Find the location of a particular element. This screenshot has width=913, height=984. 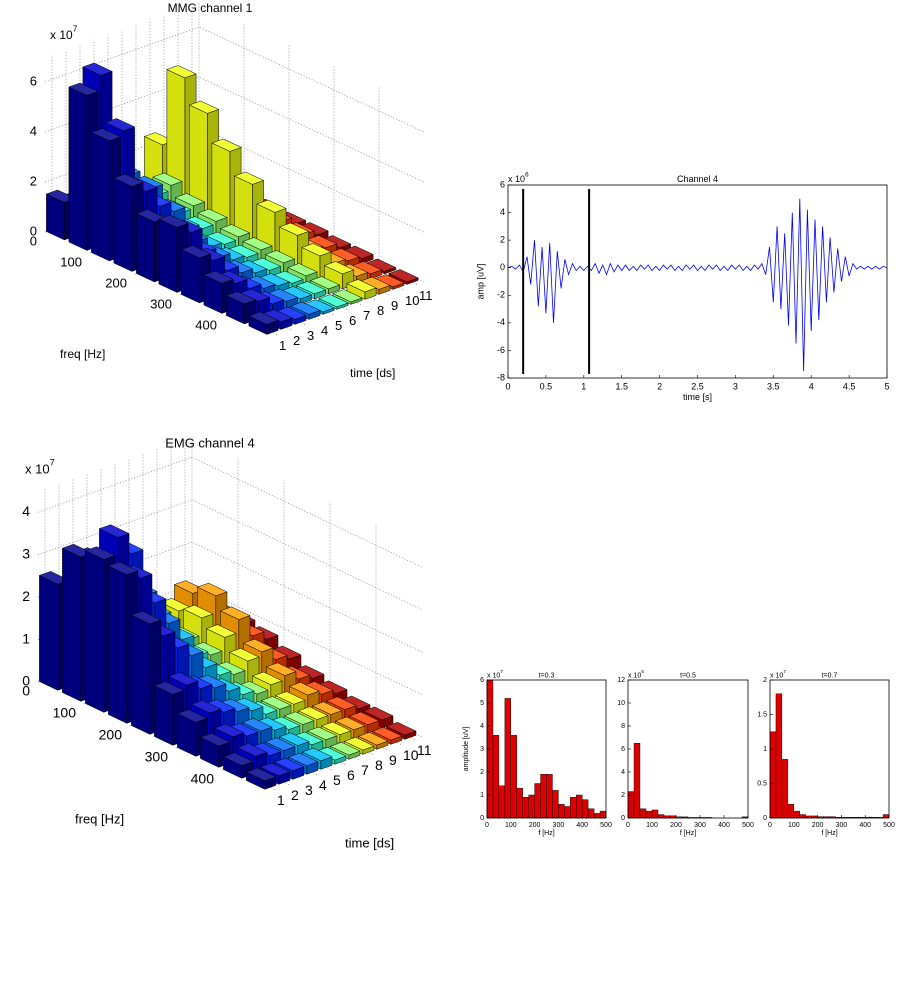

y-tick-label: 9 is located at coordinates (394, 305).